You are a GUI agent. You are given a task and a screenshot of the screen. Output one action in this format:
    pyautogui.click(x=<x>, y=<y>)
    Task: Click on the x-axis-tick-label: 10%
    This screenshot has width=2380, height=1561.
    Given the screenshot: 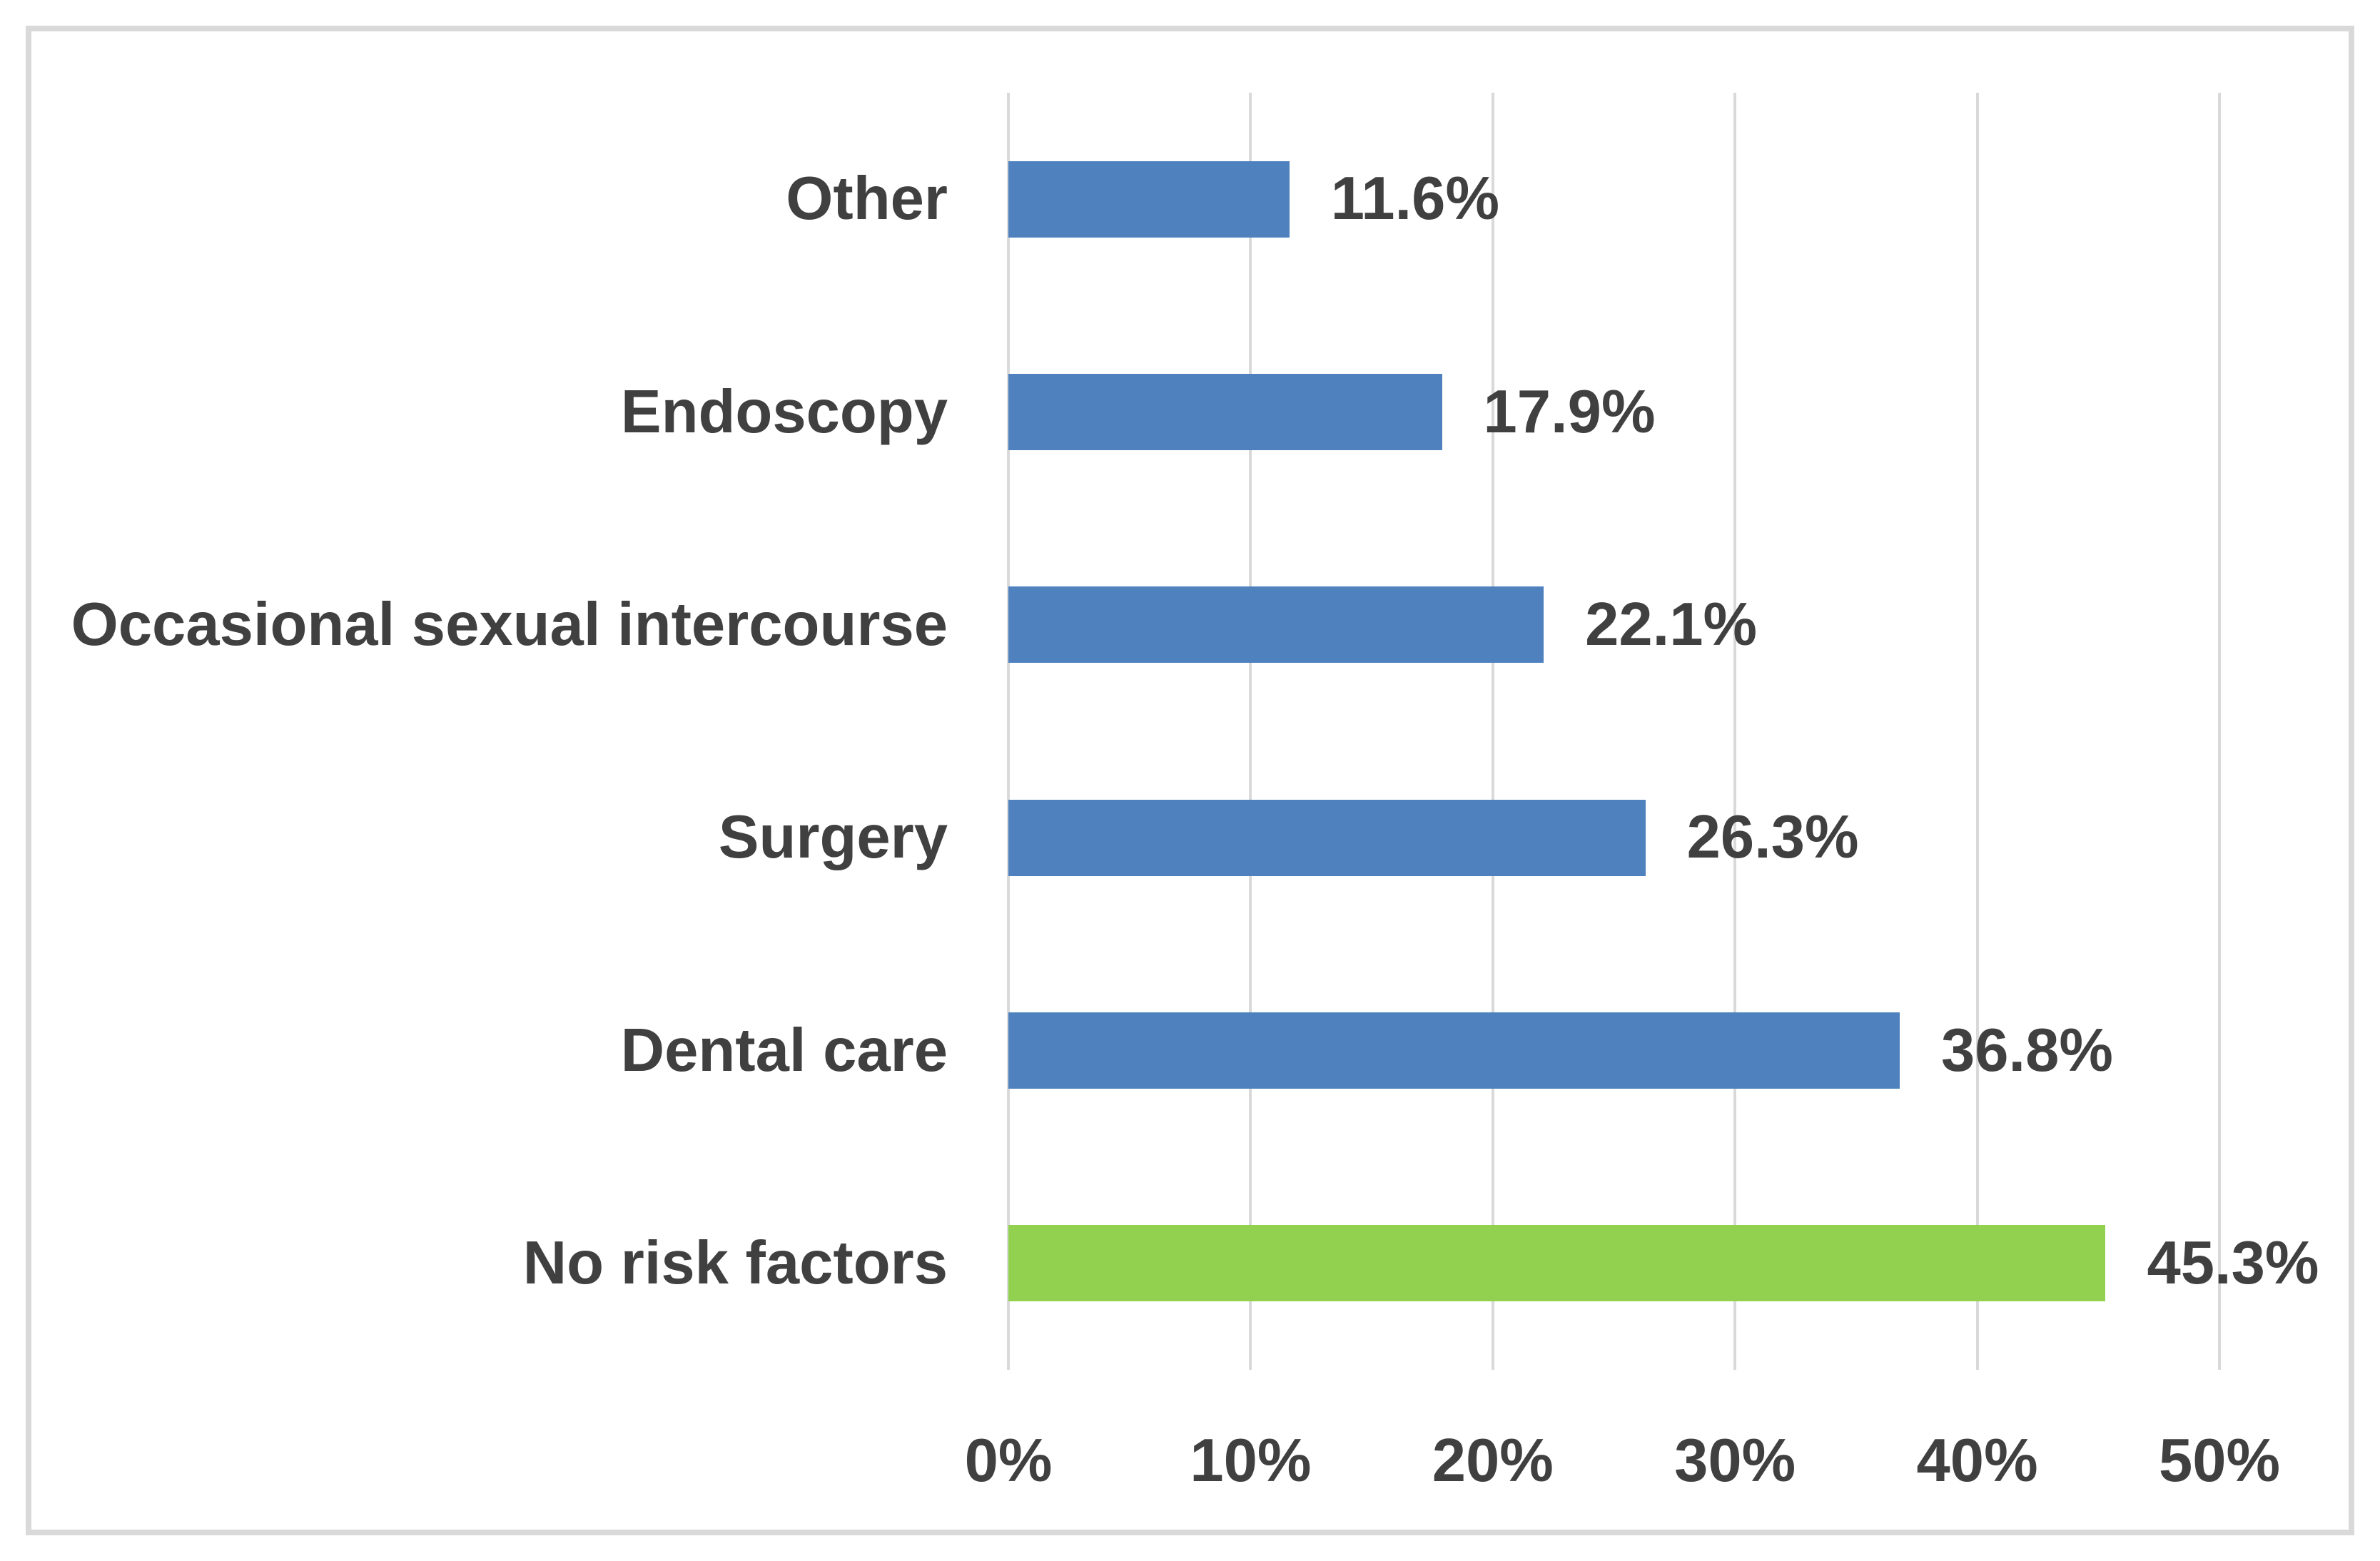 What is the action you would take?
    pyautogui.click(x=1251, y=1461)
    